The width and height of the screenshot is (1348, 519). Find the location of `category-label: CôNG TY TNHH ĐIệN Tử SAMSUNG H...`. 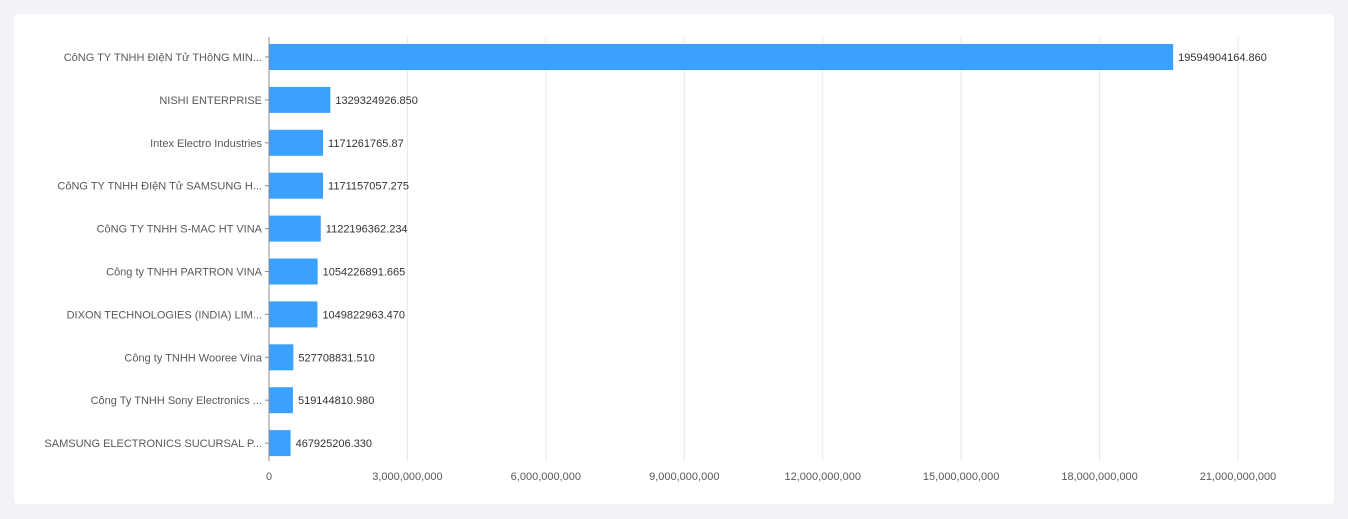

category-label: CôNG TY TNHH ĐIệN Tử SAMSUNG H... is located at coordinates (159, 187).